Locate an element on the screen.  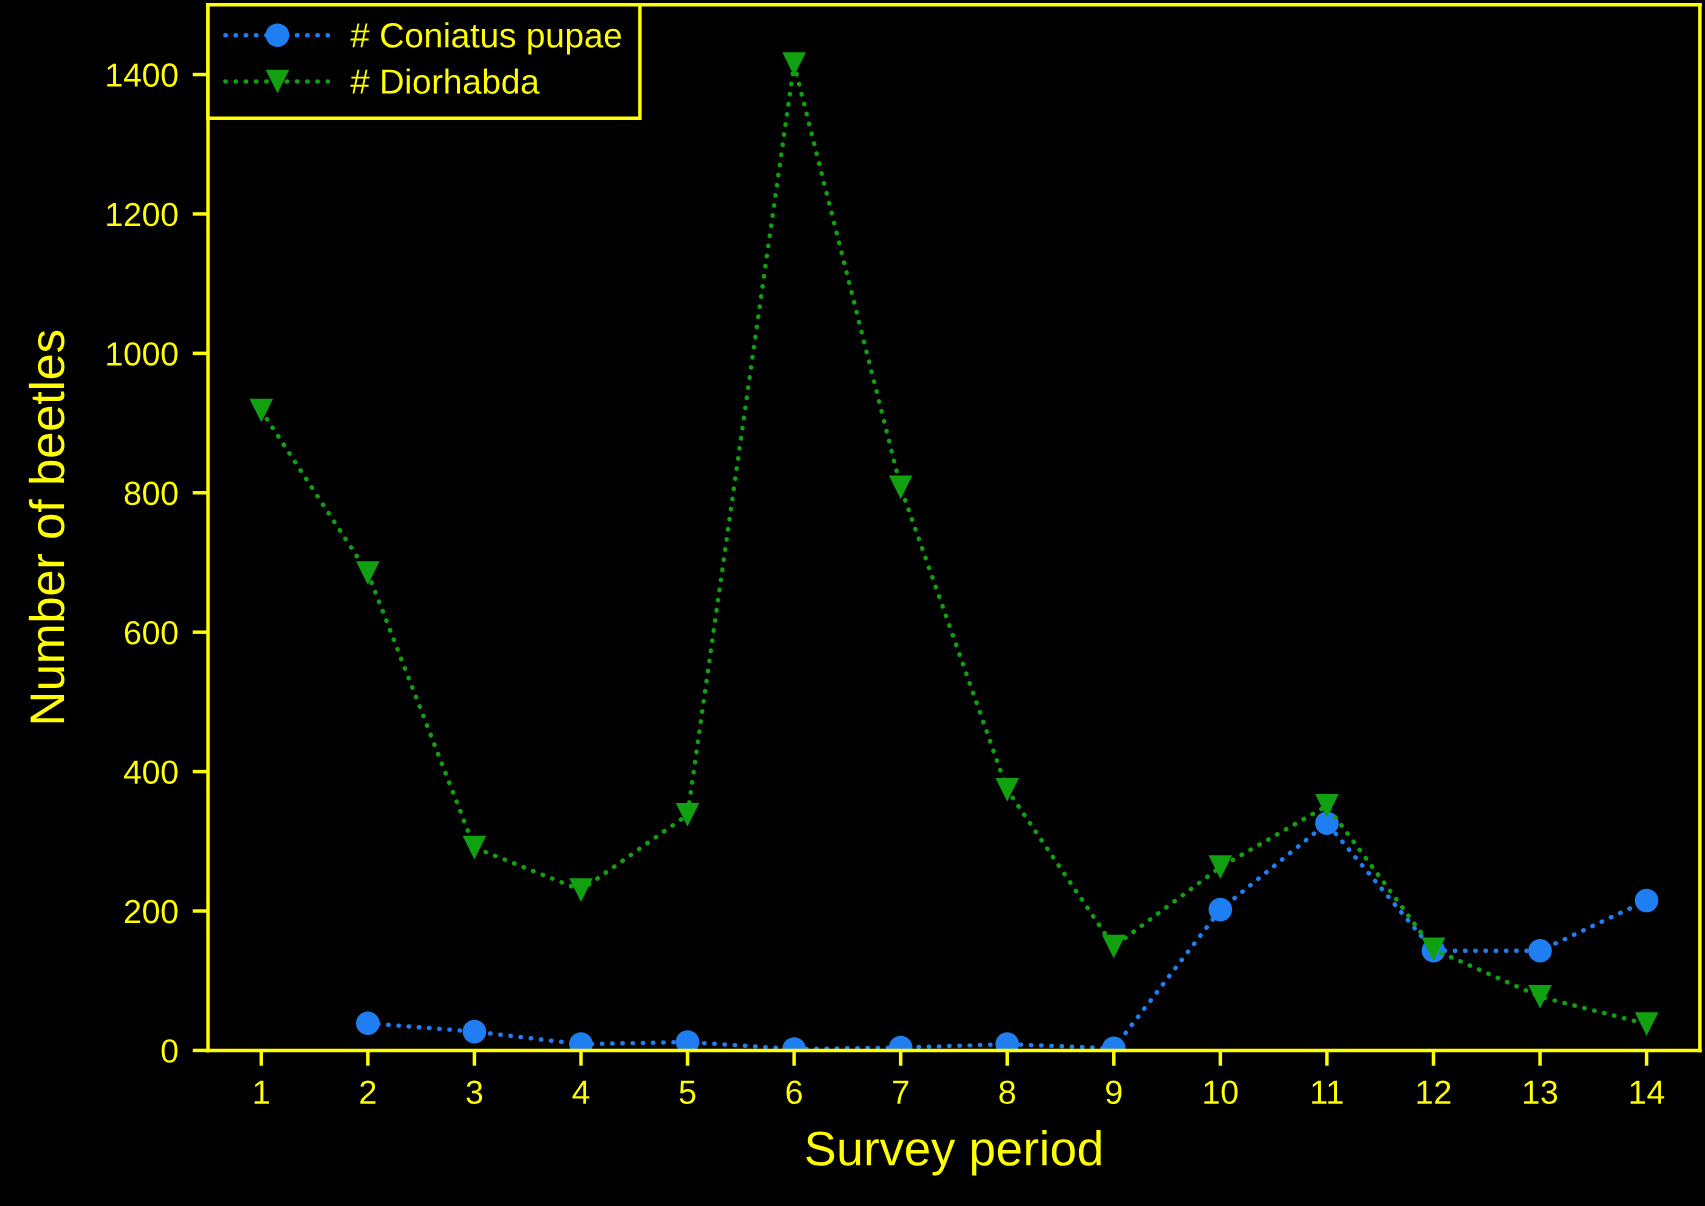
x-tick-label: 8 is located at coordinates (1007, 1092).